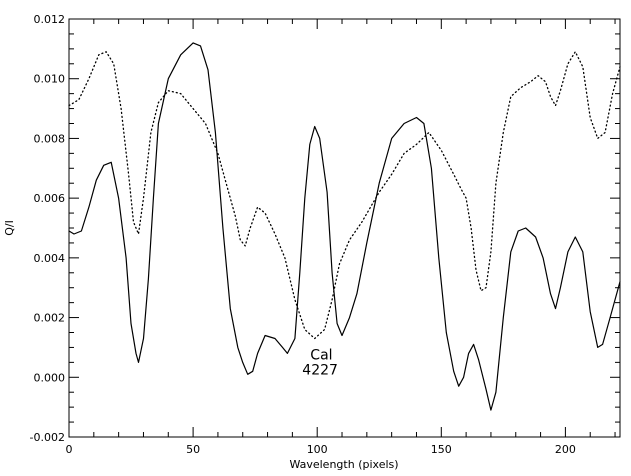 This screenshot has height=476, width=631. I want to click on x-tick-label: 50, so click(193, 449).